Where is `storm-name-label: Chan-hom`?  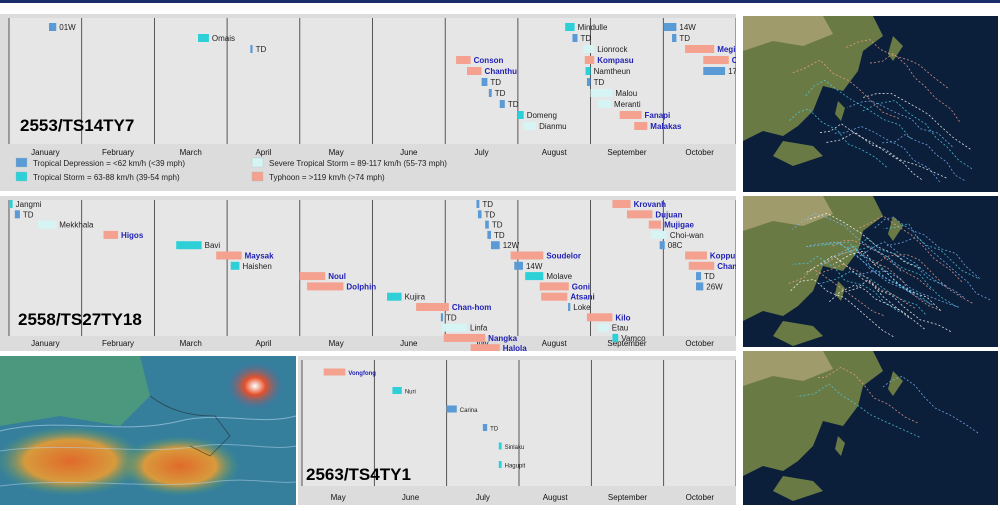
storm-name-label: Chan-hom is located at coordinates (472, 307).